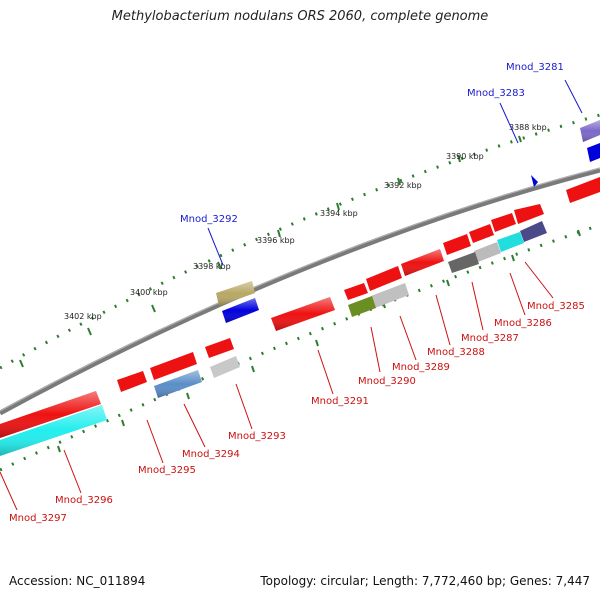  What do you see at coordinates (276, 240) in the screenshot?
I see `tick-label-3396: 3396 kbp` at bounding box center [276, 240].